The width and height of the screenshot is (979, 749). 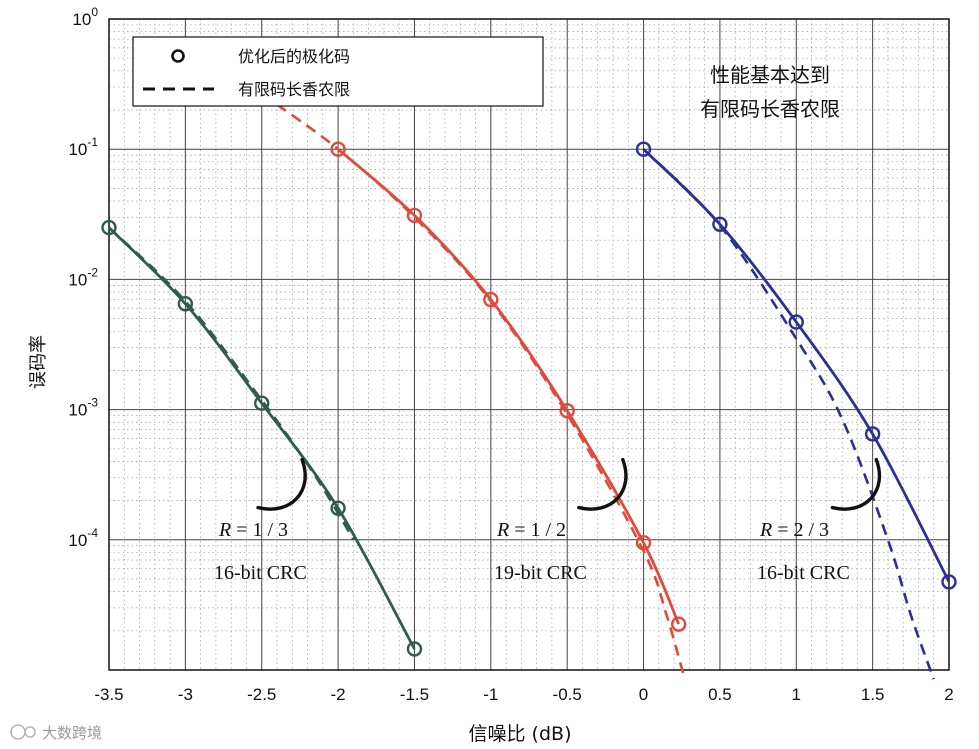 I want to click on svg-text: R = 1 / 3, so click(x=253, y=530).